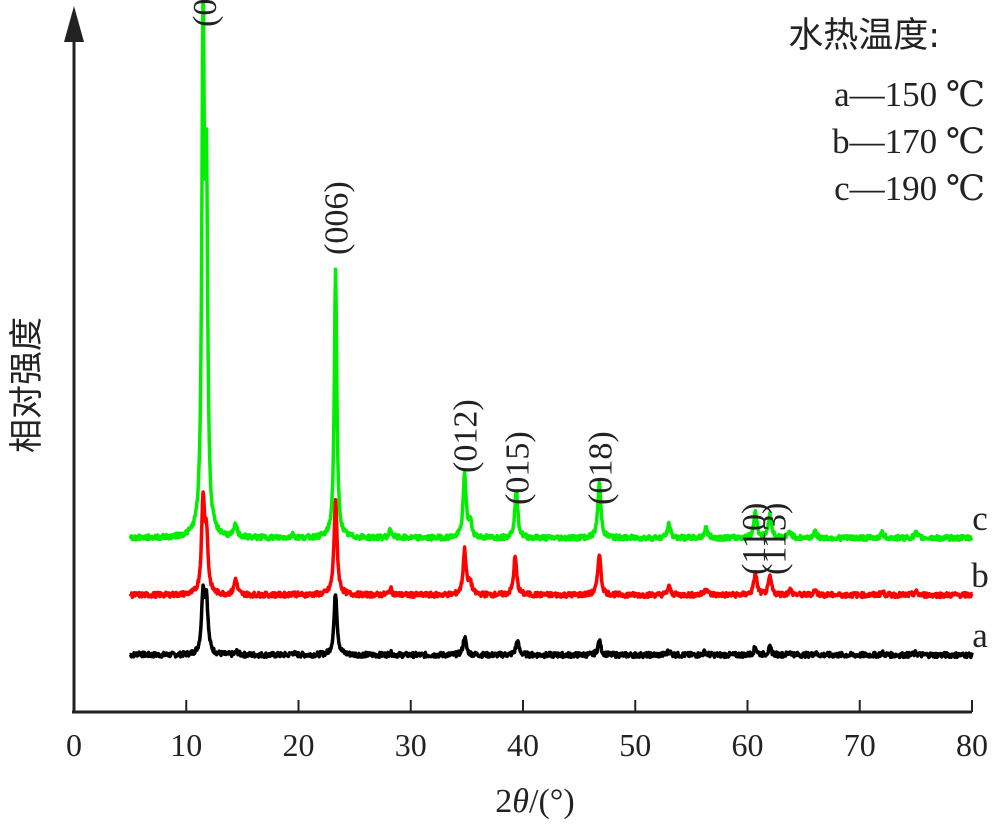 The width and height of the screenshot is (1000, 833). What do you see at coordinates (600, 468) in the screenshot?
I see `peak-label-018: (018)` at bounding box center [600, 468].